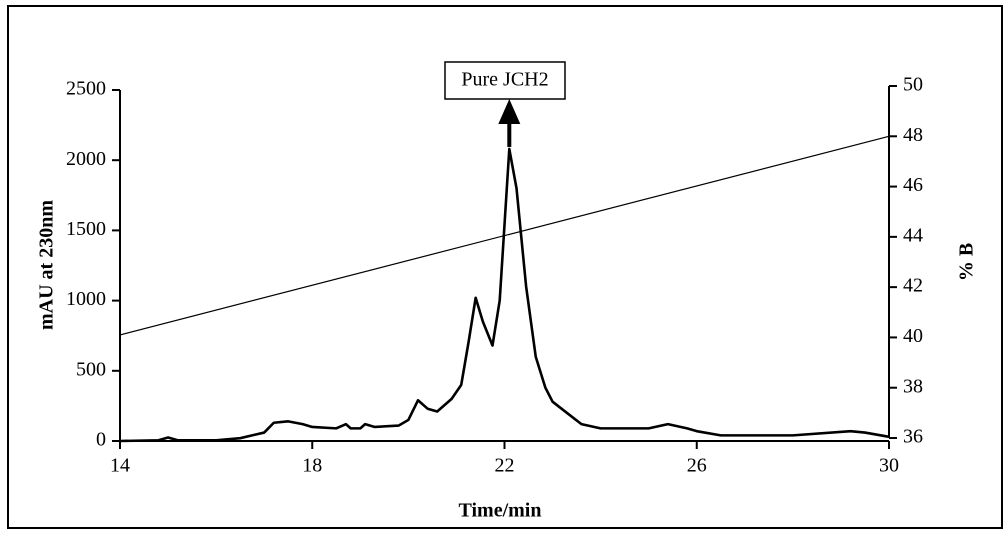 This screenshot has width=1008, height=533. I want to click on x-tick-label: 14, so click(120, 466).